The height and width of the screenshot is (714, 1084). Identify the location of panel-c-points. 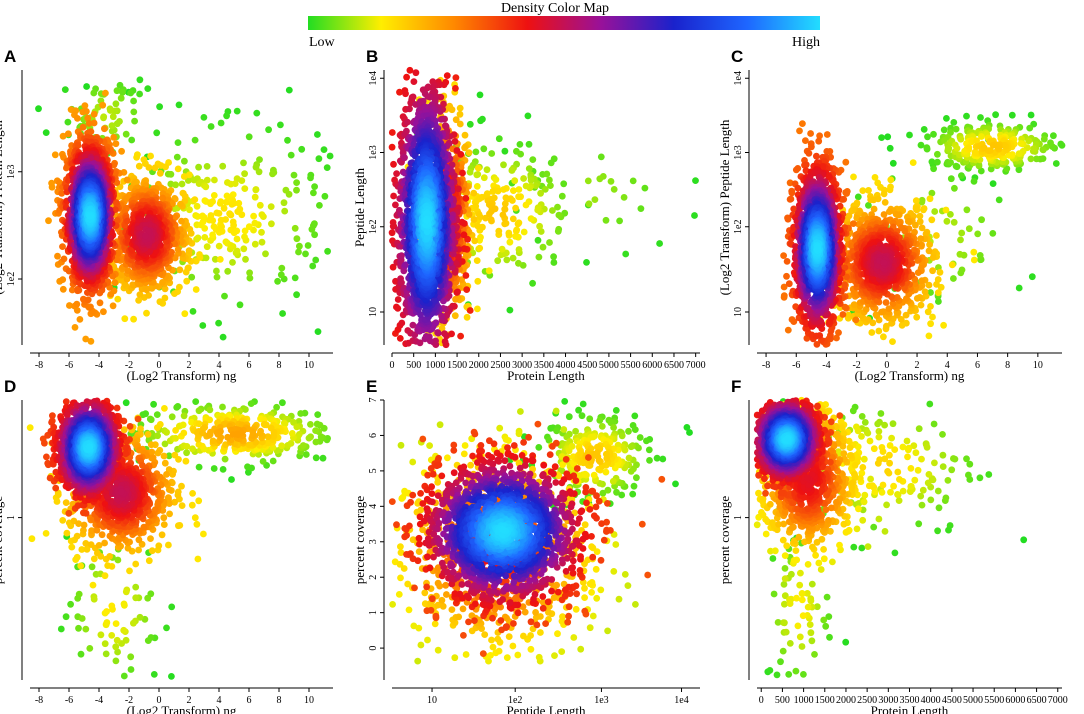
(923, 229).